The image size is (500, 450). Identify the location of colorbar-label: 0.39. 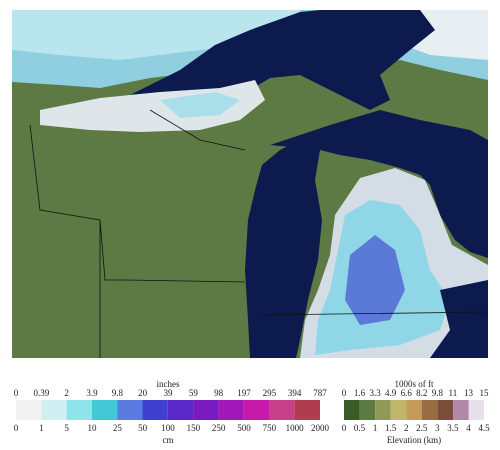
(41, 393).